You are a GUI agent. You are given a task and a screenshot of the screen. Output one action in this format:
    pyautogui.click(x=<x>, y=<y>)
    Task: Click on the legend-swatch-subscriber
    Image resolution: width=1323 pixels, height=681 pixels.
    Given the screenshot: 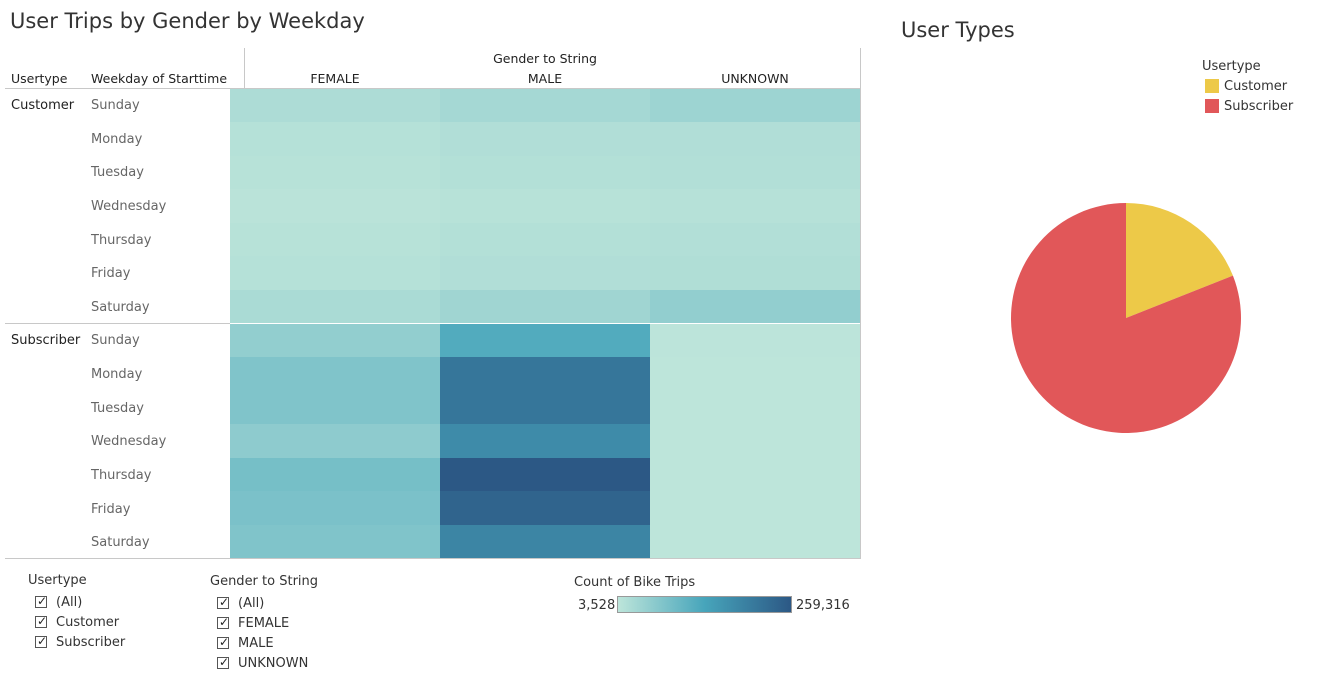 What is the action you would take?
    pyautogui.click(x=1212, y=106)
    